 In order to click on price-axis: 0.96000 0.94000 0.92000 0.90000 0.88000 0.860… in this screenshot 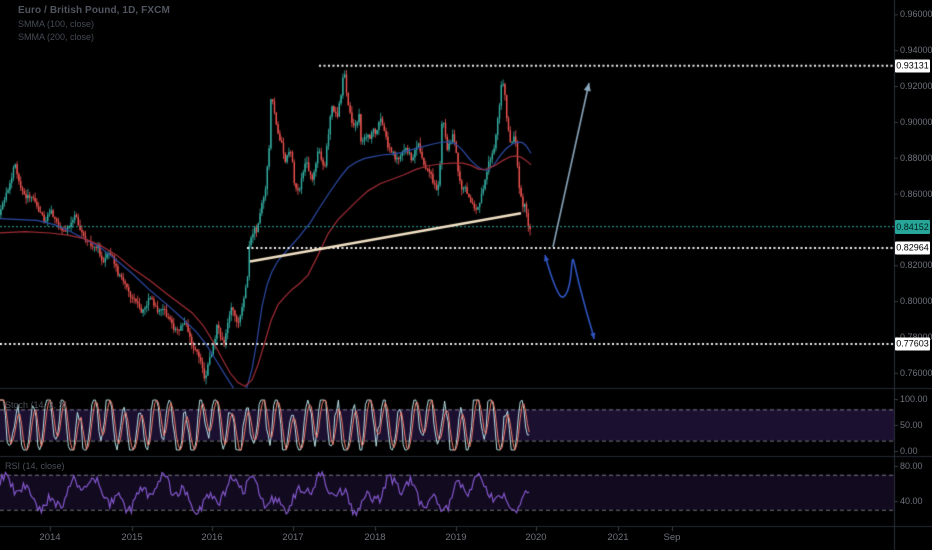, I will do `click(913, 275)`.